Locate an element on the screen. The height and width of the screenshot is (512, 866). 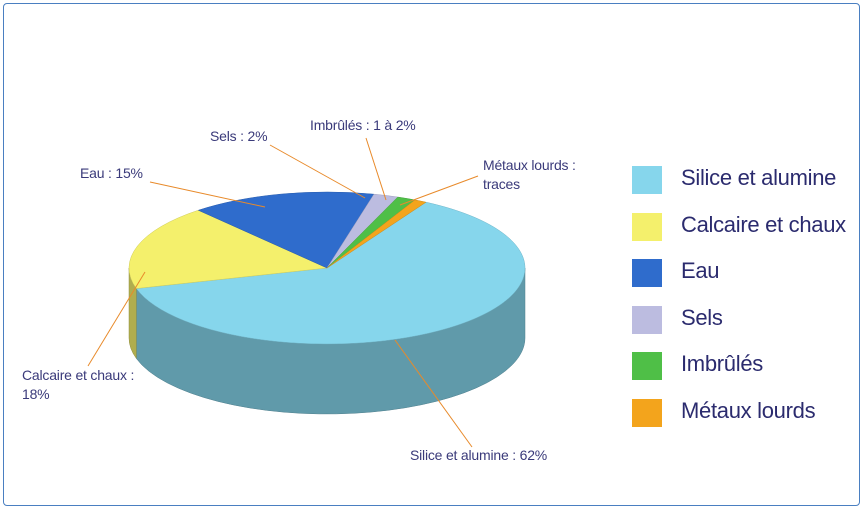
data-label: Silice et alumine : 62% is located at coordinates (479, 455).